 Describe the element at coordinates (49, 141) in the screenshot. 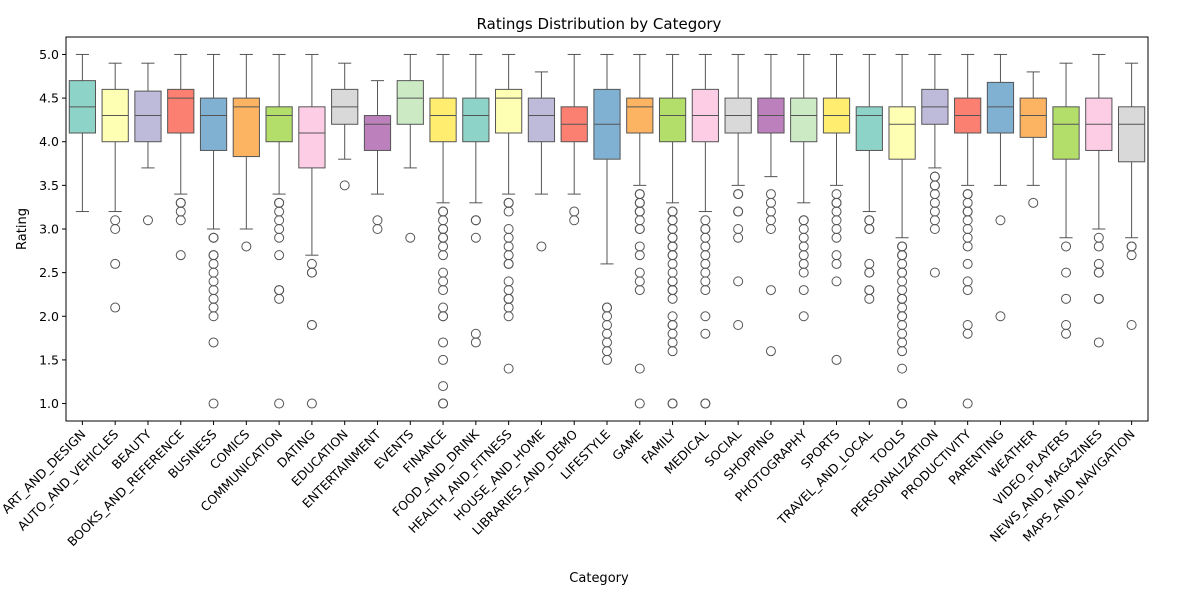

I see `y-tick-label: 4.0` at that location.